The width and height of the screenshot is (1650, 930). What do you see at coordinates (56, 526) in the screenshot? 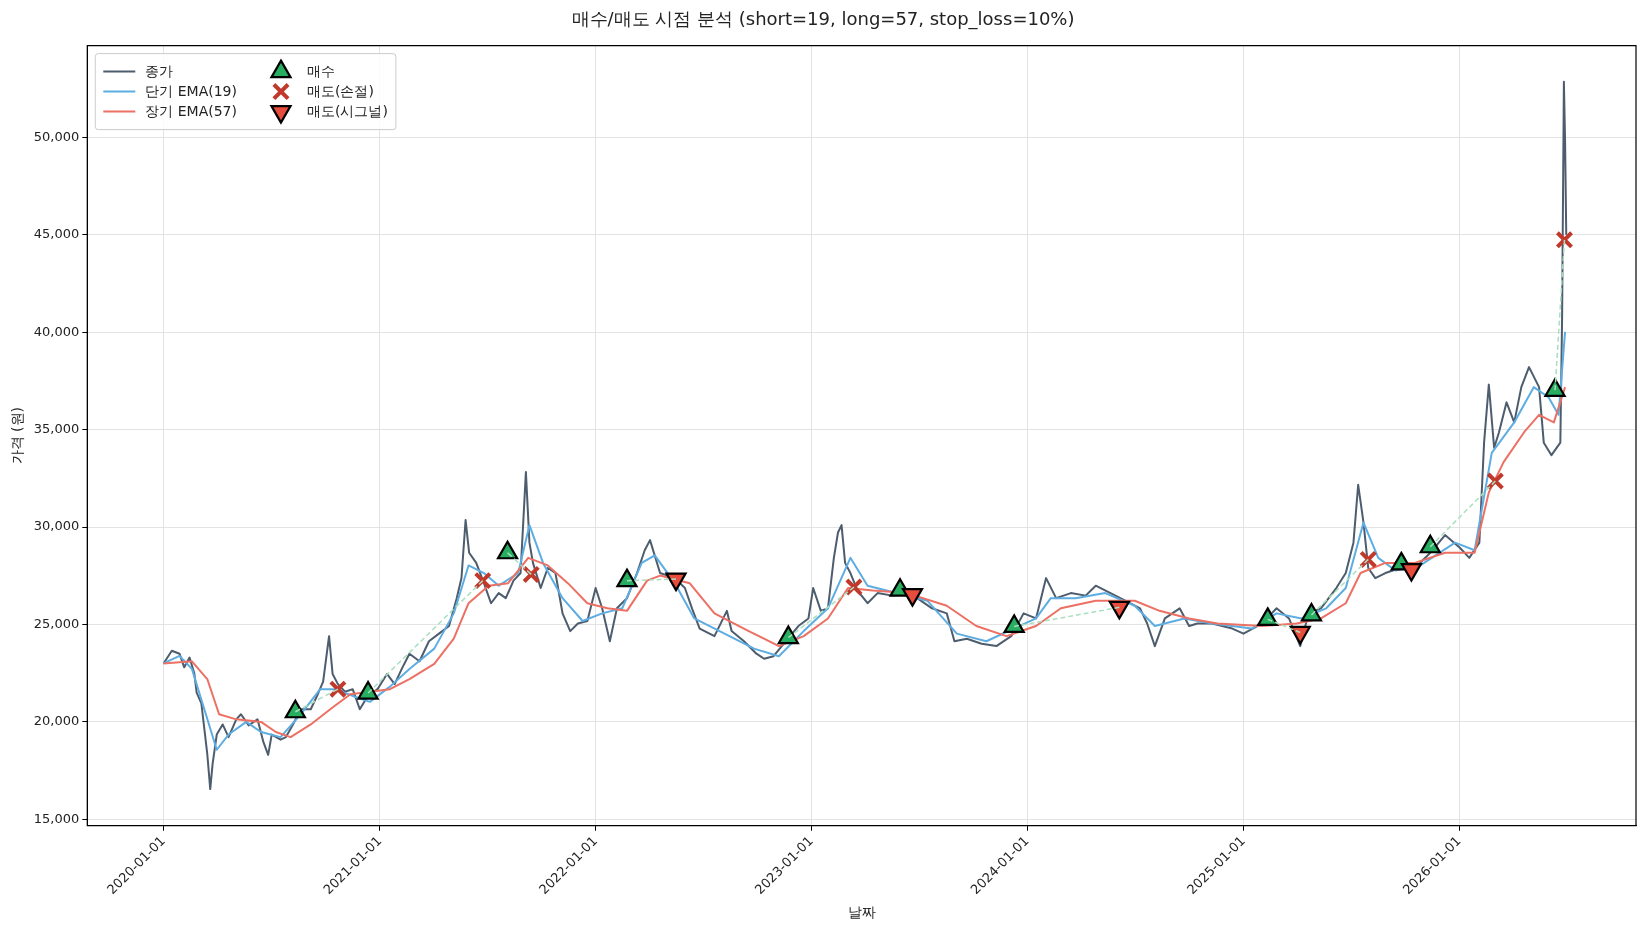
I see `y-tick-label: 30,000` at bounding box center [56, 526].